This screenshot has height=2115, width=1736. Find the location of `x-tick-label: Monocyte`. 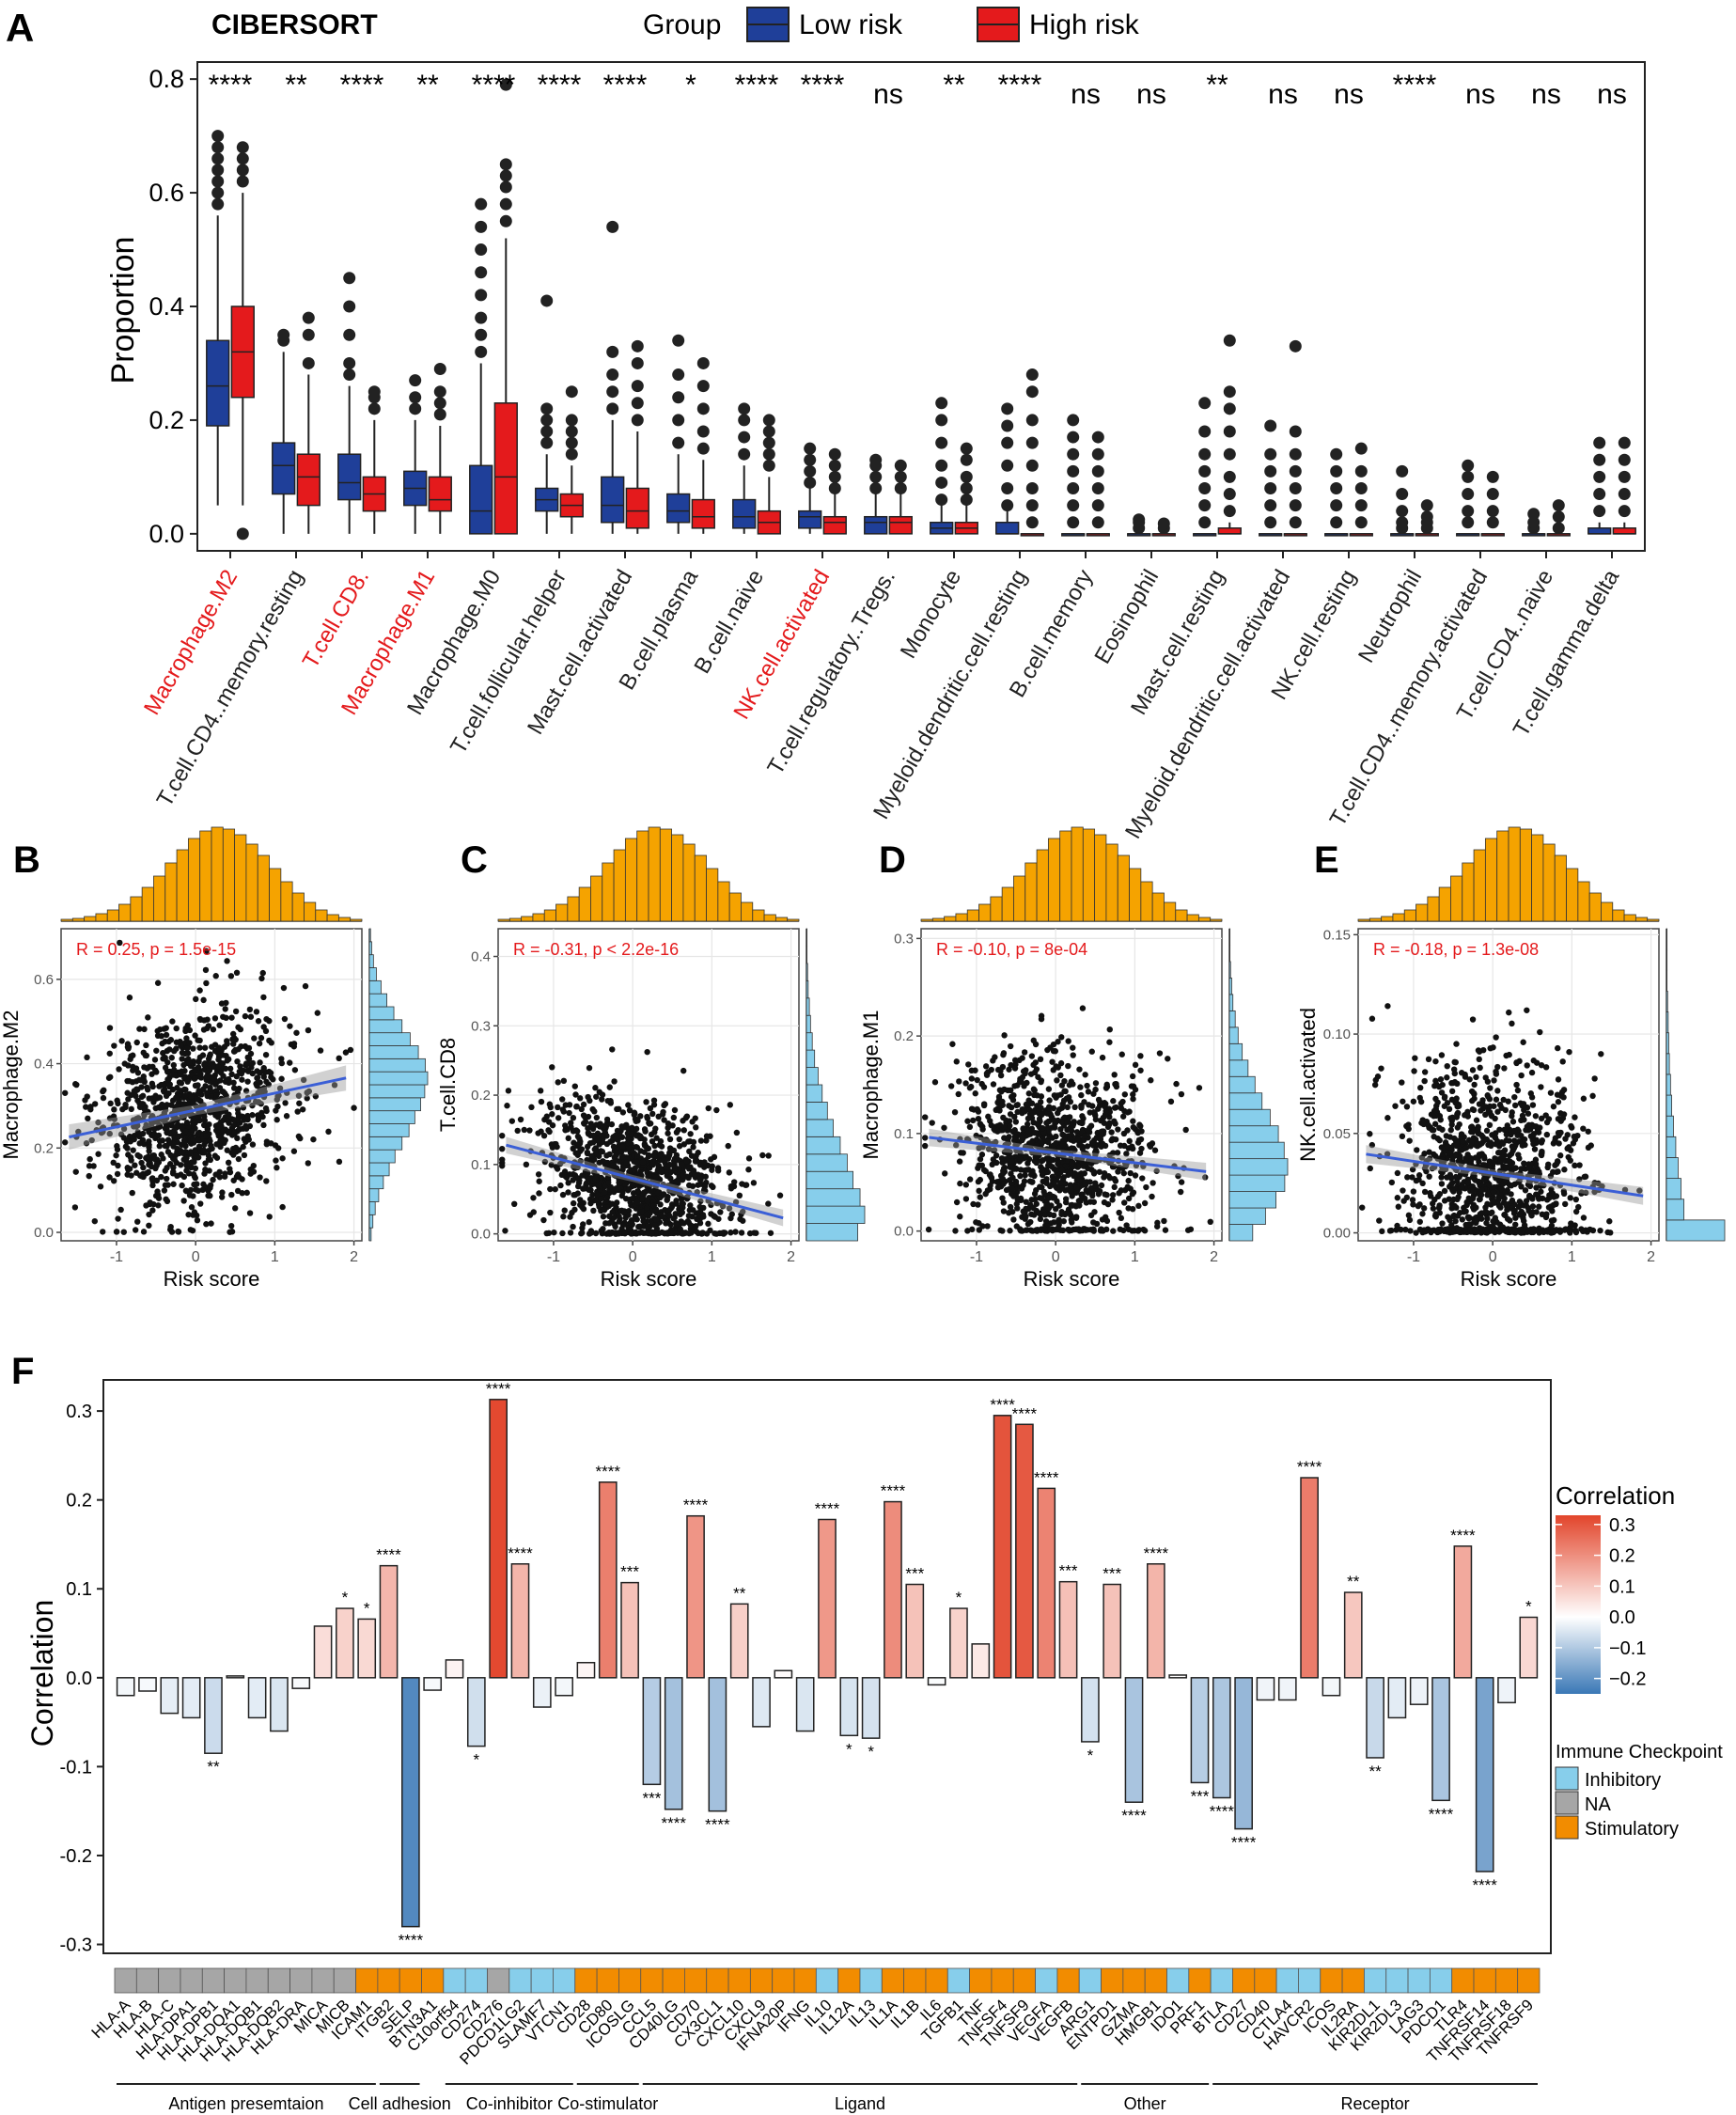

x-tick-label: Monocyte is located at coordinates (931, 615).